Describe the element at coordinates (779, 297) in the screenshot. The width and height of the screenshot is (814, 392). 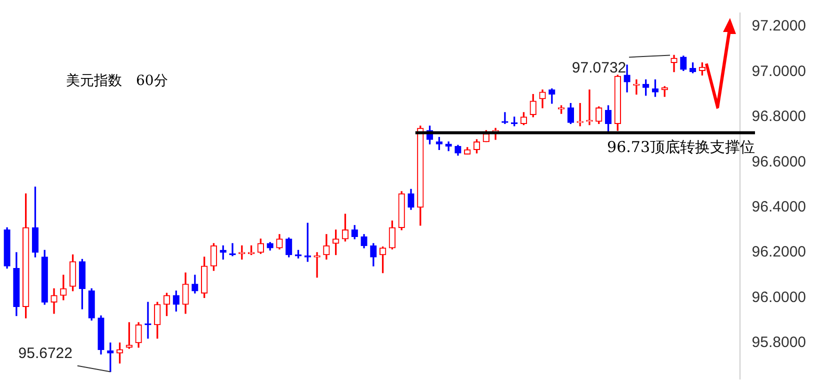
I see `y-tick-label: 96.0000` at that location.